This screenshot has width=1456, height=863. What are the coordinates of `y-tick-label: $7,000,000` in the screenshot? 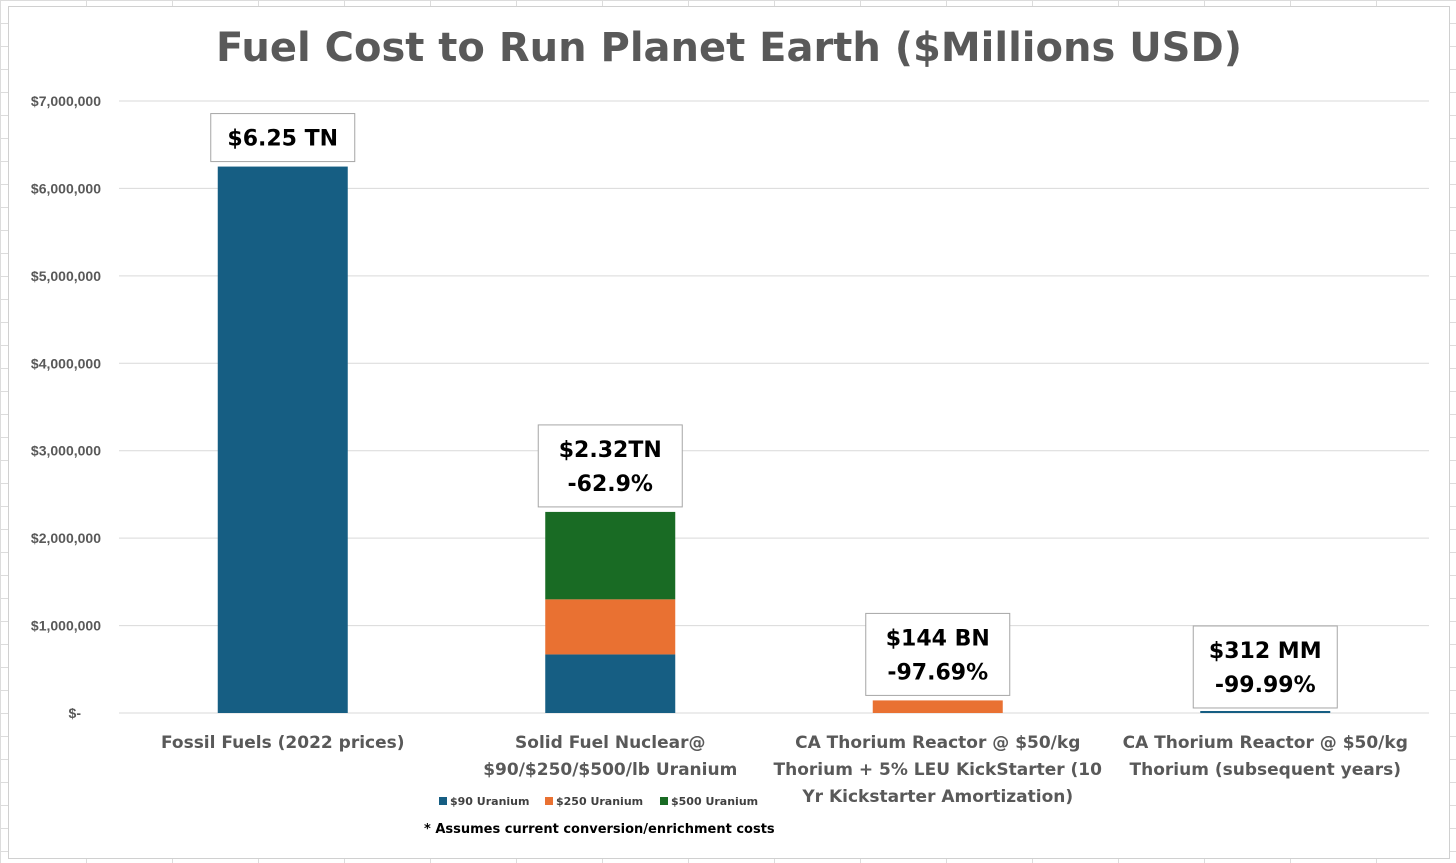 It's located at (66, 101).